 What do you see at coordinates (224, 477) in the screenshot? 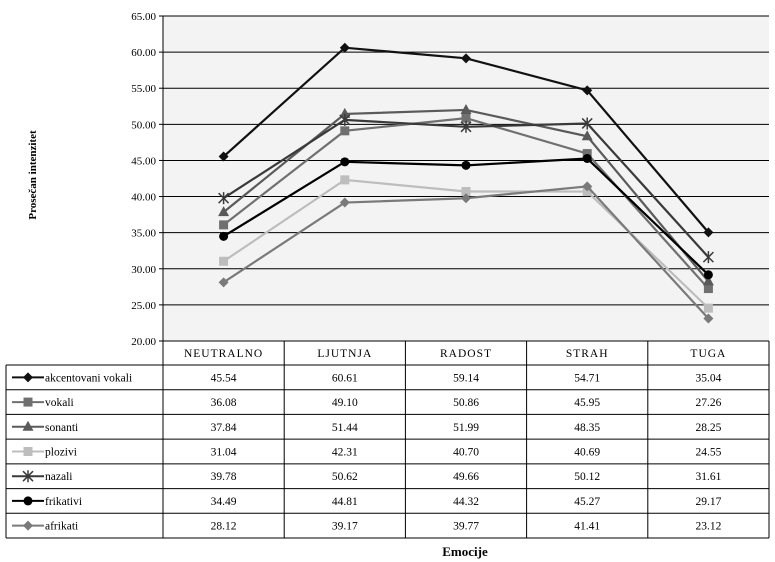
I see `table-cell: 39.78` at bounding box center [224, 477].